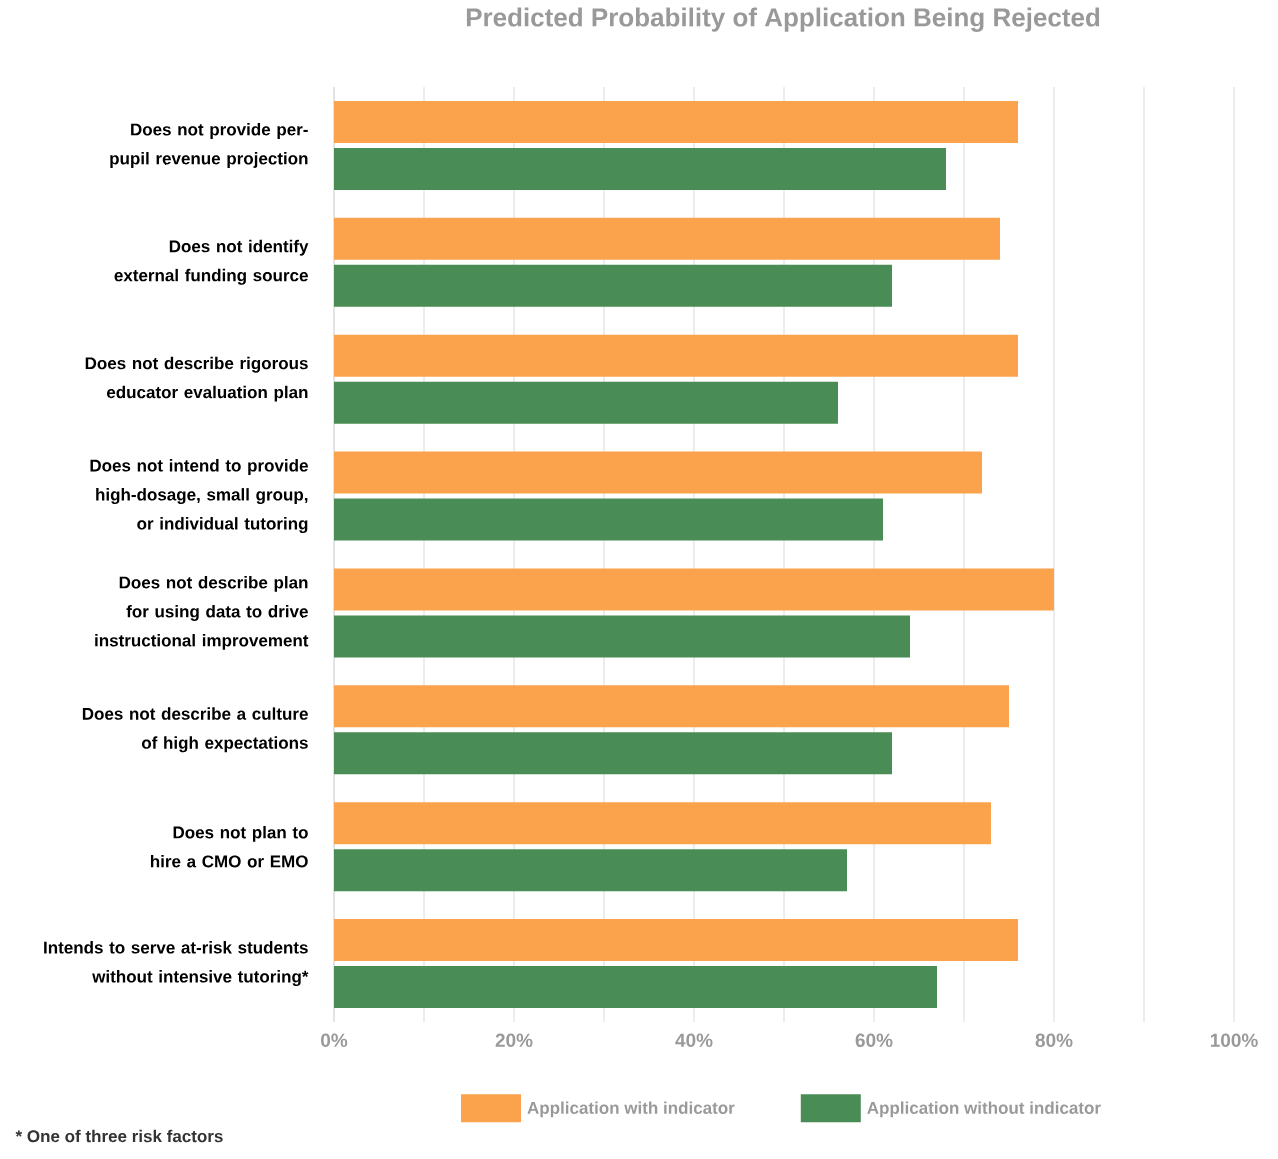 Image resolution: width=1278 pixels, height=1159 pixels. I want to click on x-tick-label: 60%, so click(874, 1040).